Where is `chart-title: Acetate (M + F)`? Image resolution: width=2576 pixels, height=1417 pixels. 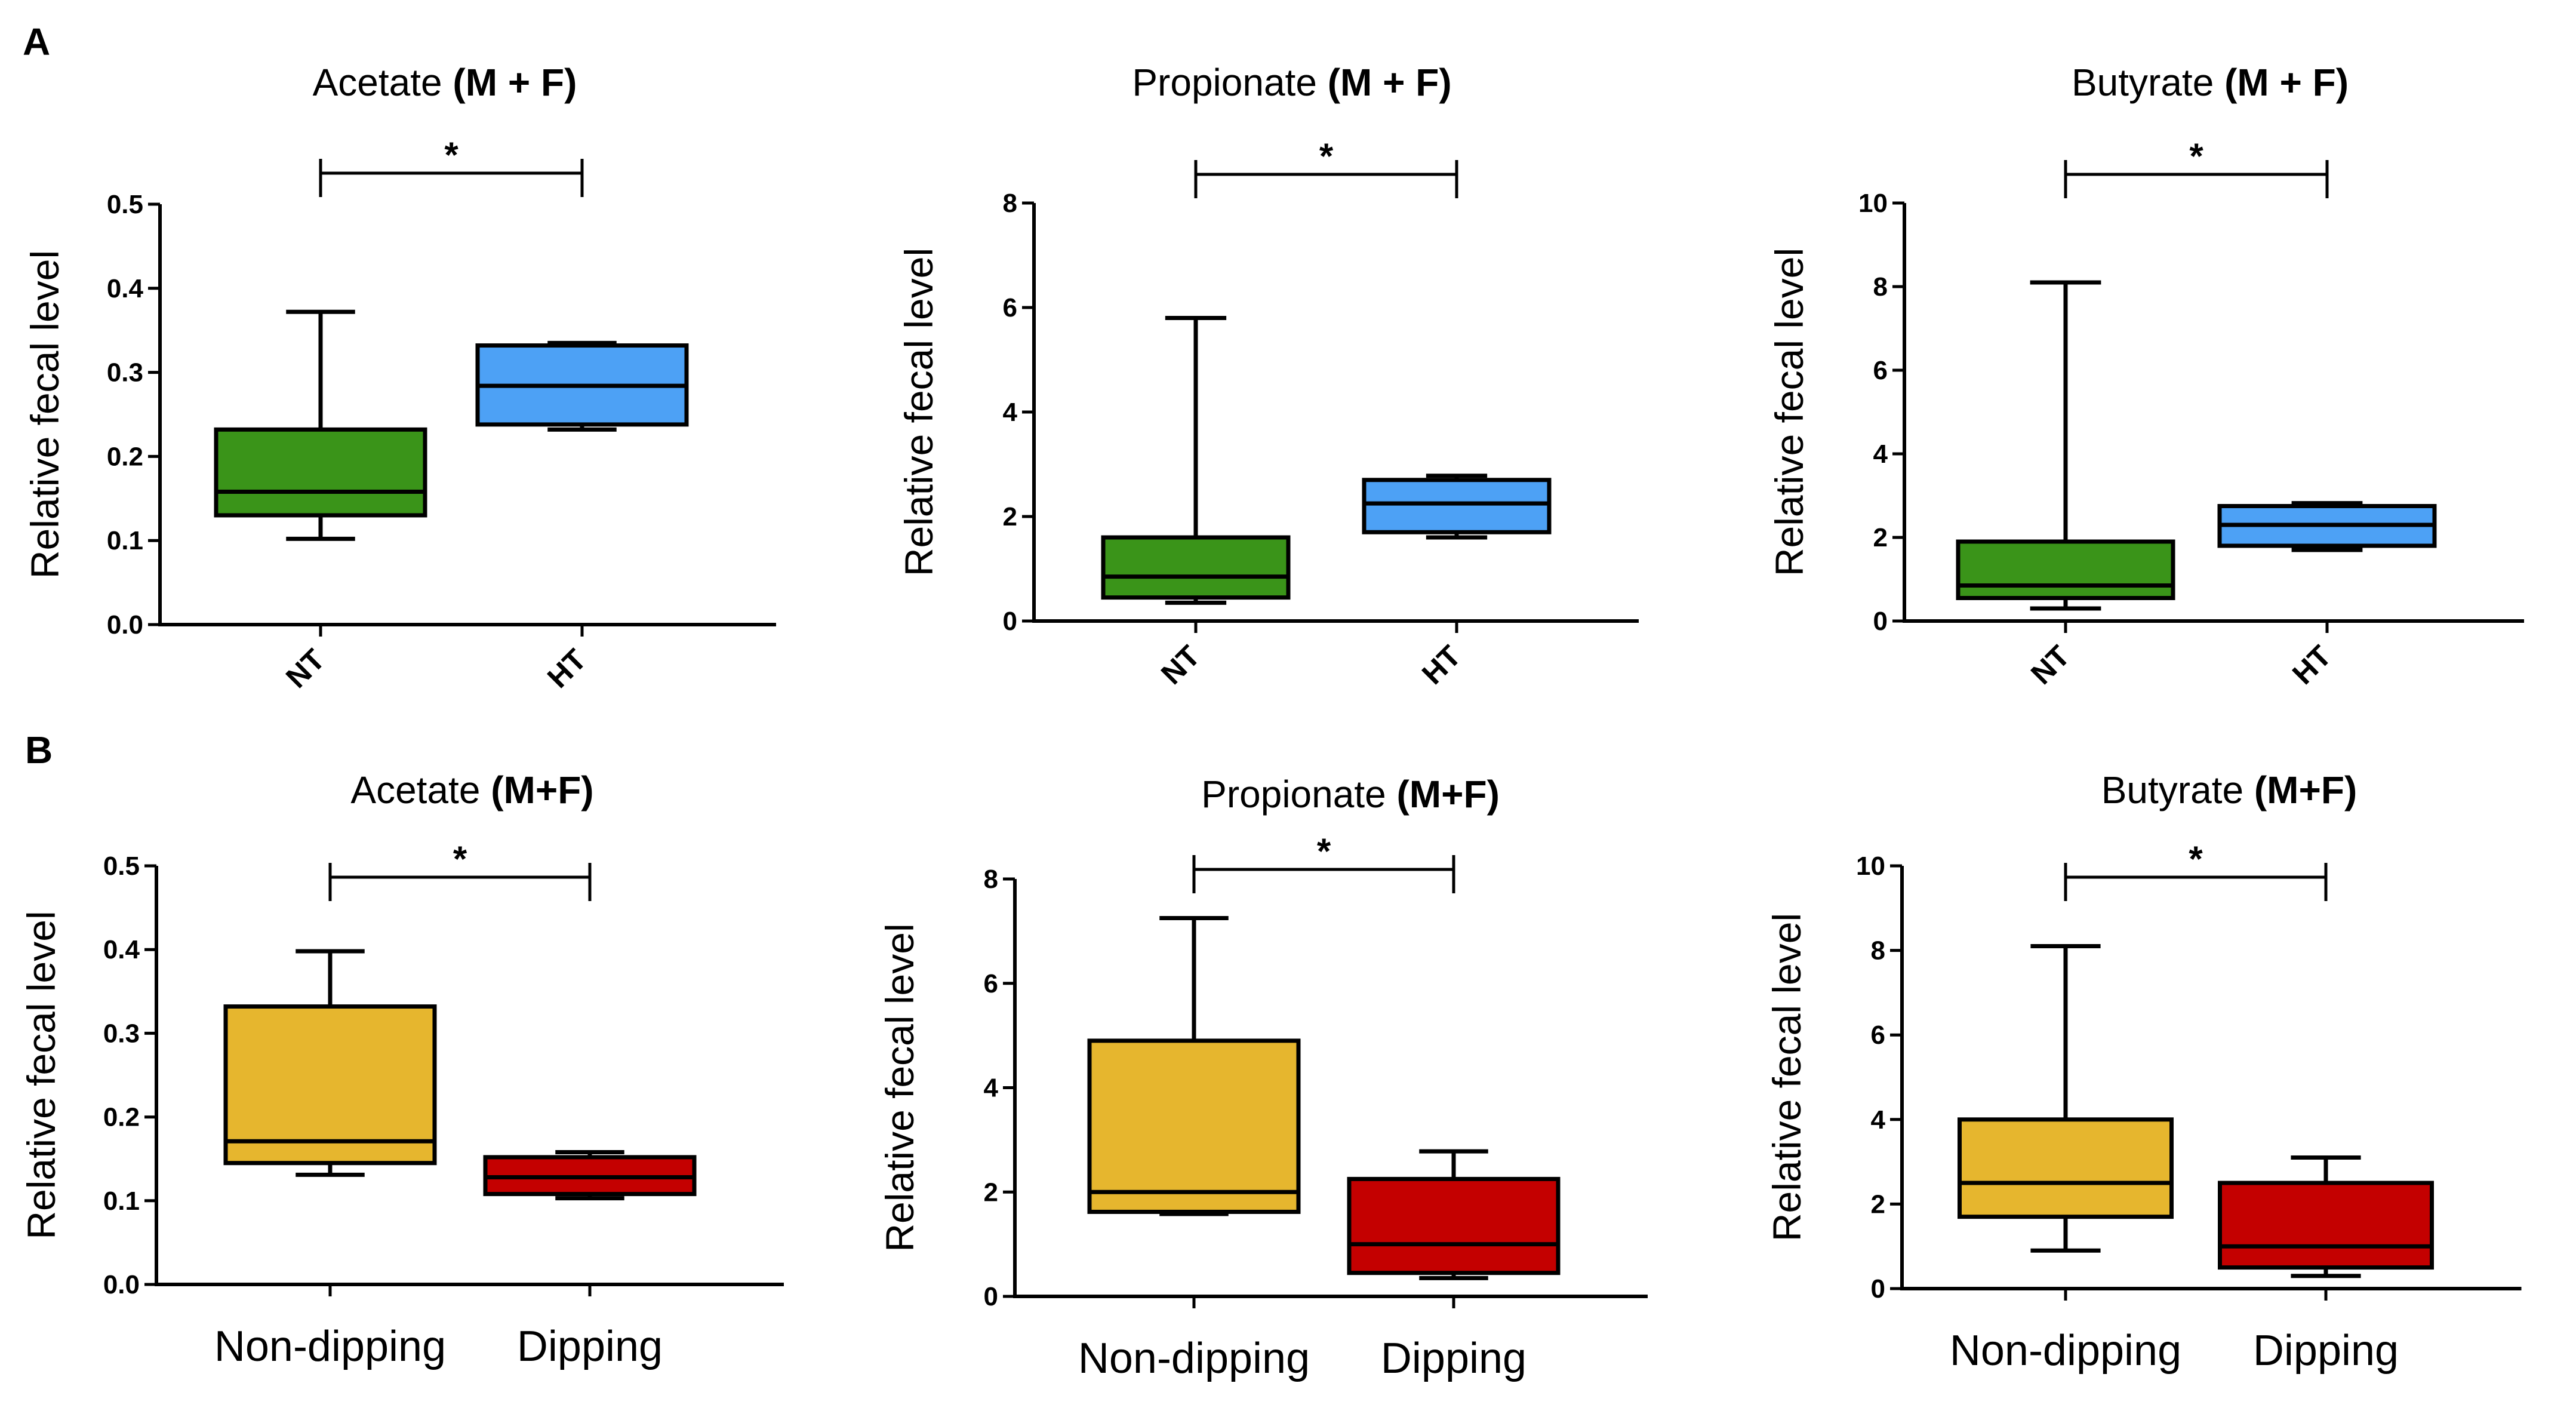 chart-title: Acetate (M + F) is located at coordinates (445, 82).